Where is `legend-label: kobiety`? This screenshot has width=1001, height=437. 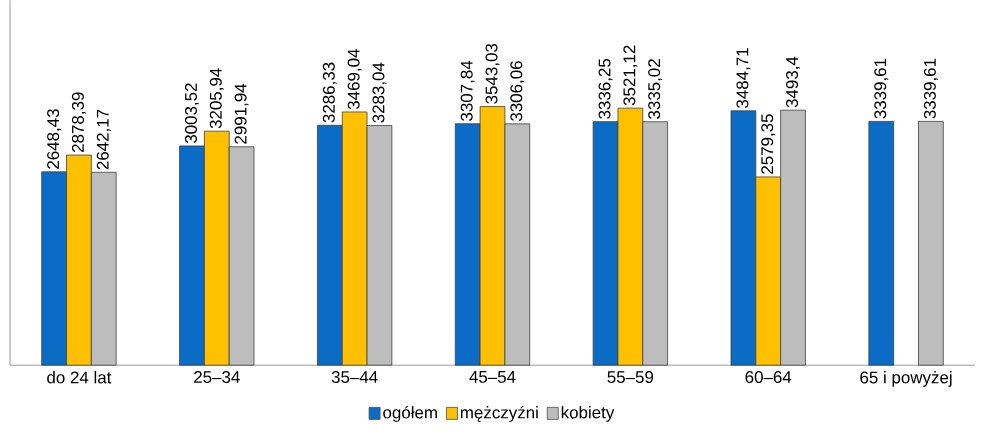
legend-label: kobiety is located at coordinates (588, 413).